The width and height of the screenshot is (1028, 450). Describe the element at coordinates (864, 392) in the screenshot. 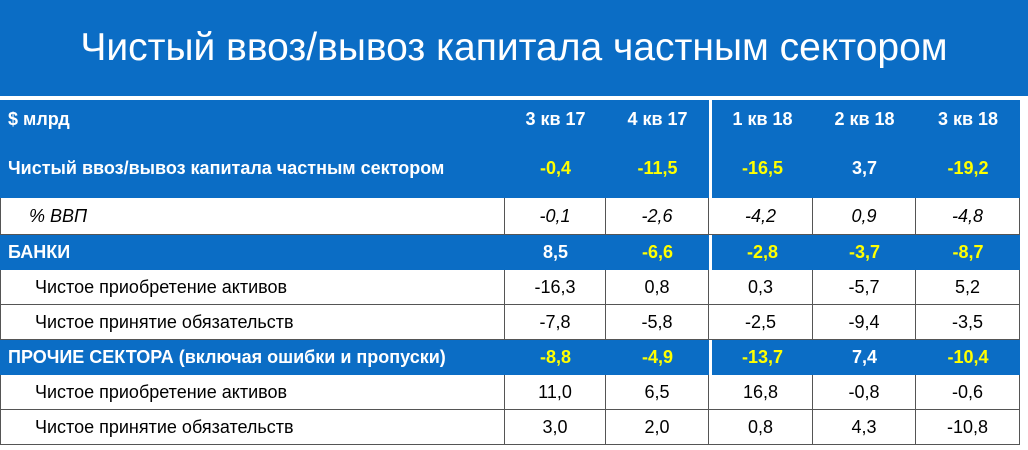

I see `value-cell: -0,8` at that location.